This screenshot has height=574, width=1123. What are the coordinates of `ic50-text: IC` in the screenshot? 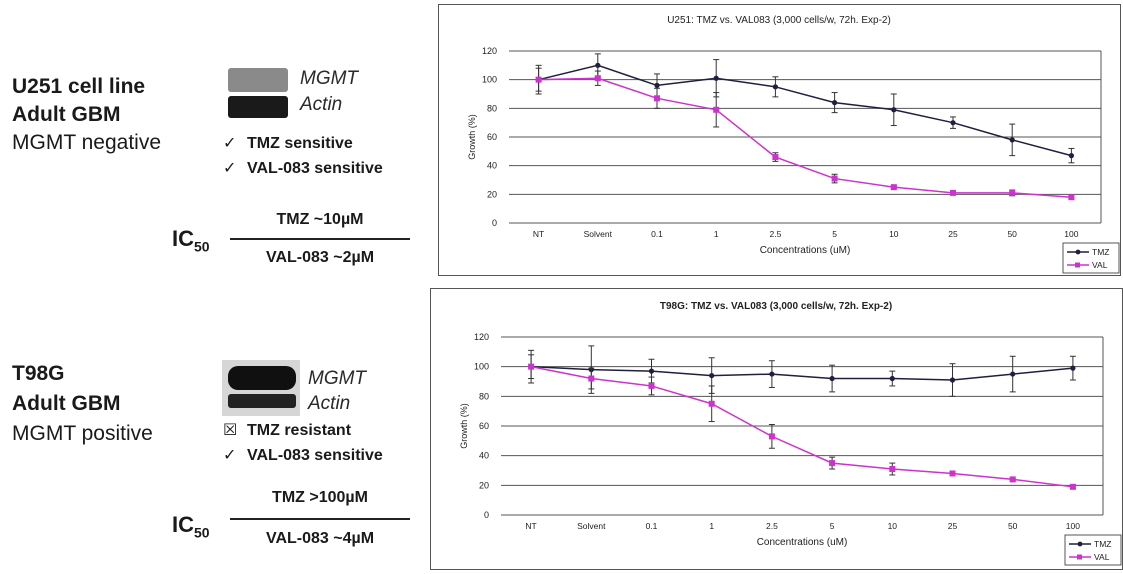 It's located at (183, 524).